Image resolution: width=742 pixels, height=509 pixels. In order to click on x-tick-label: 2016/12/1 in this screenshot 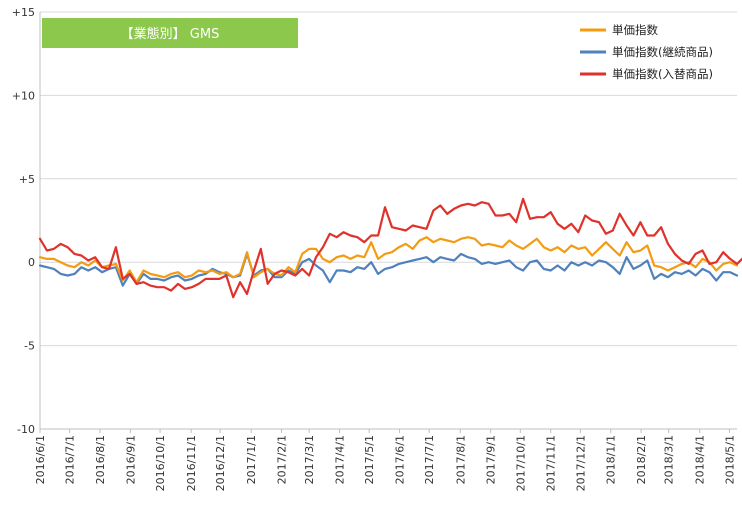, I will do `click(220, 463)`.